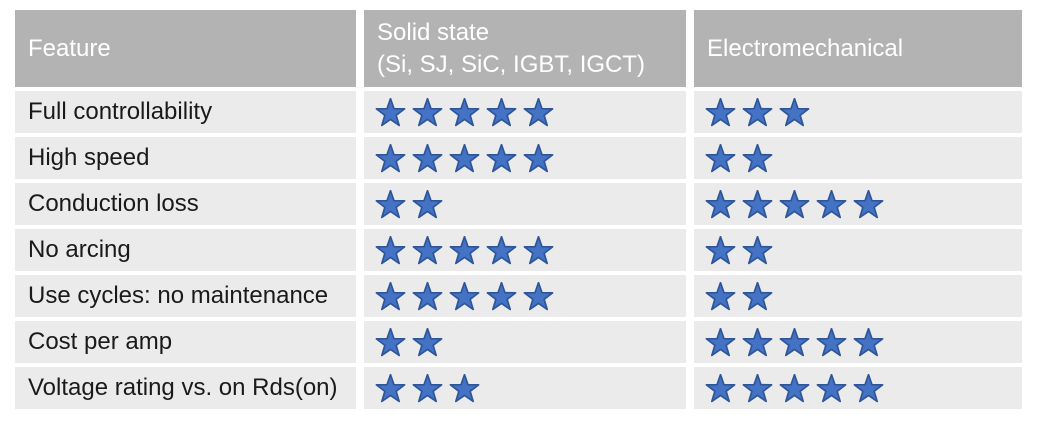 The image size is (1039, 428). I want to click on table-row: Conduction loss, so click(518, 204).